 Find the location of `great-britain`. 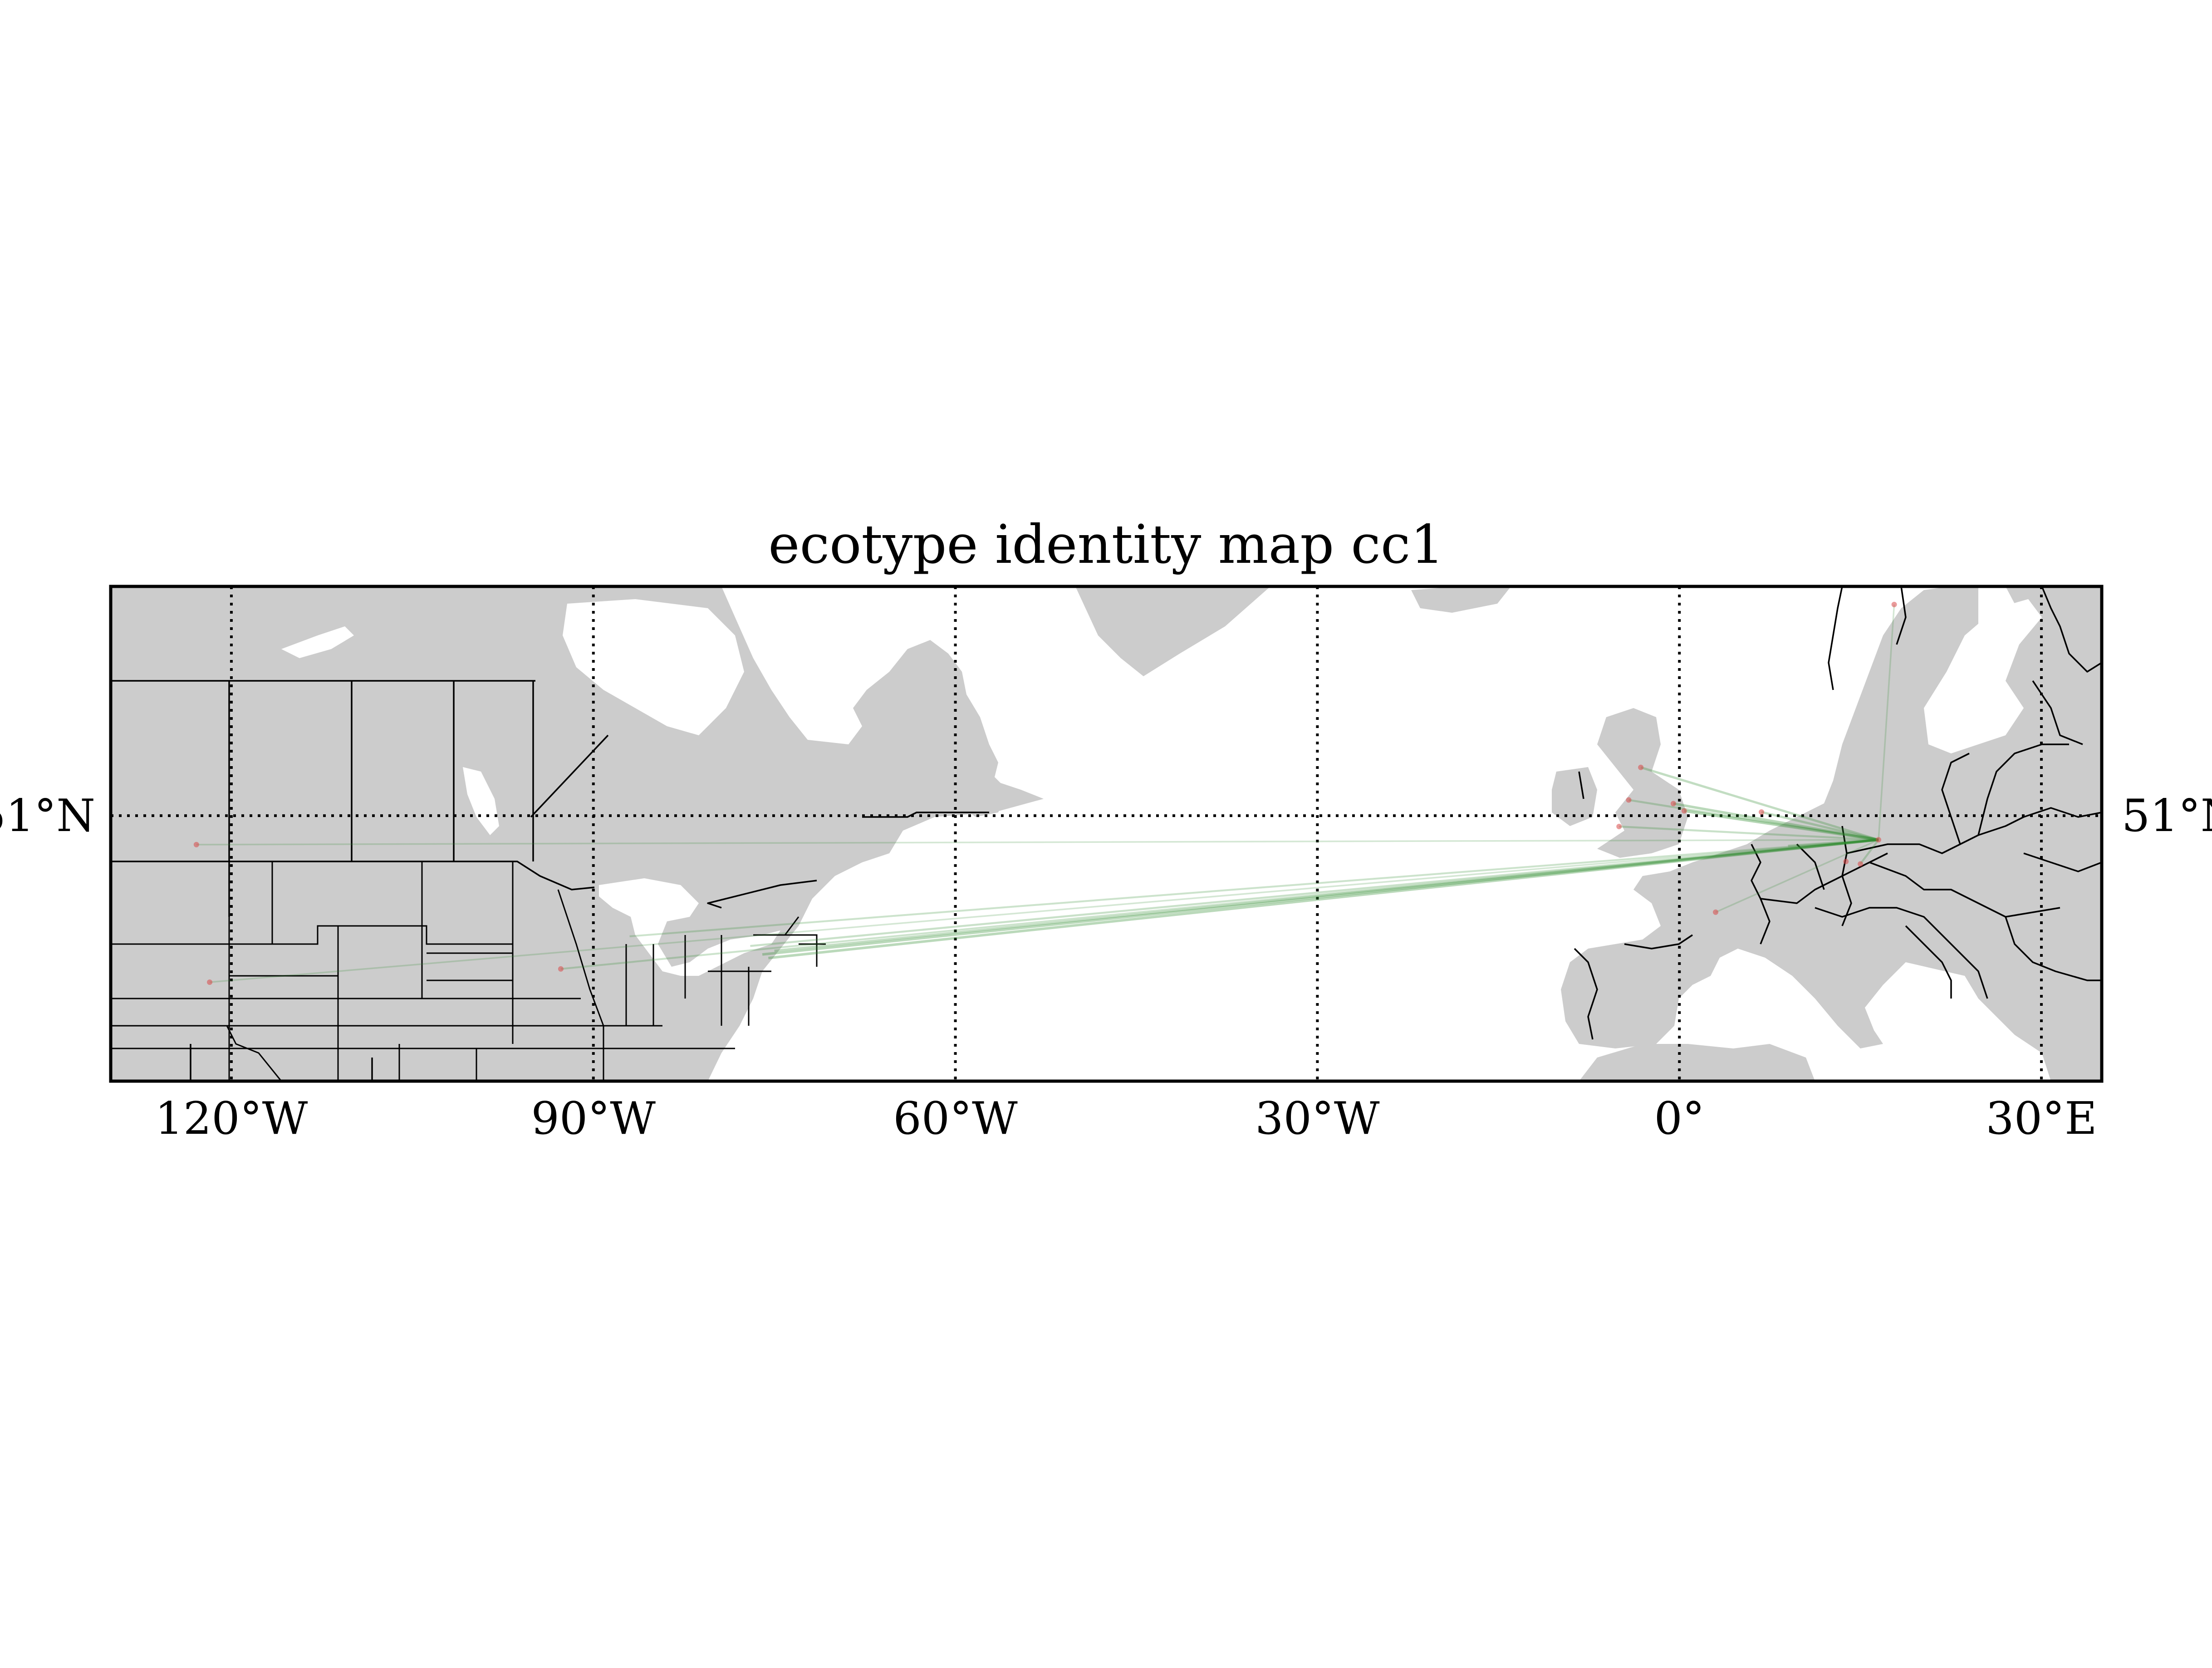

great-britain is located at coordinates (1642, 783).